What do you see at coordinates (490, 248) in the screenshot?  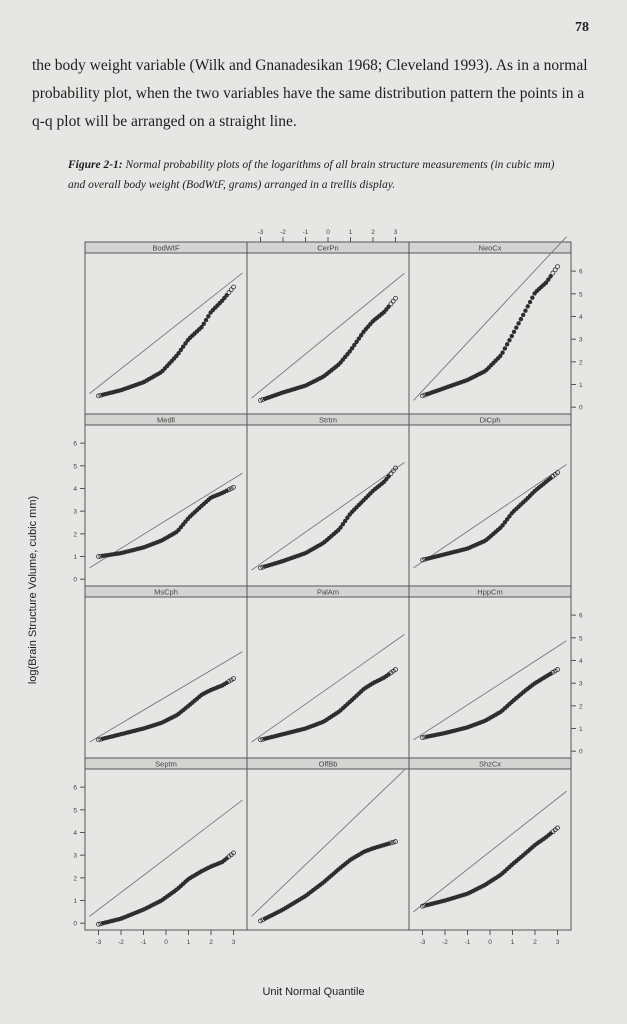 I see `panel-label: NeoCx` at bounding box center [490, 248].